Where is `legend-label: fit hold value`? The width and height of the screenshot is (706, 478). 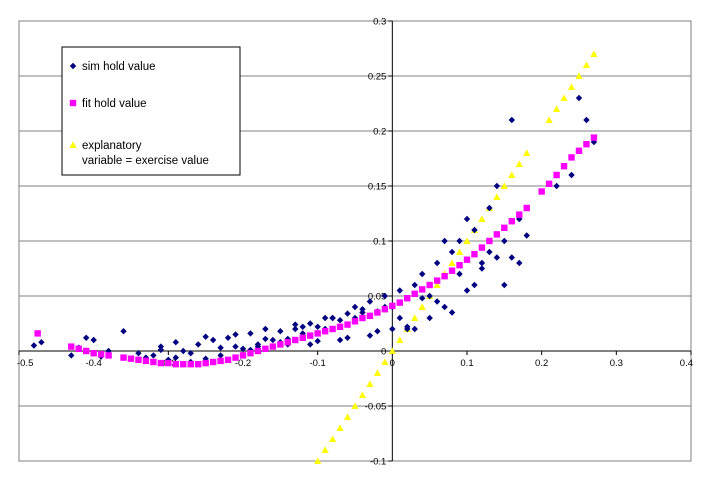
legend-label: fit hold value is located at coordinates (114, 104).